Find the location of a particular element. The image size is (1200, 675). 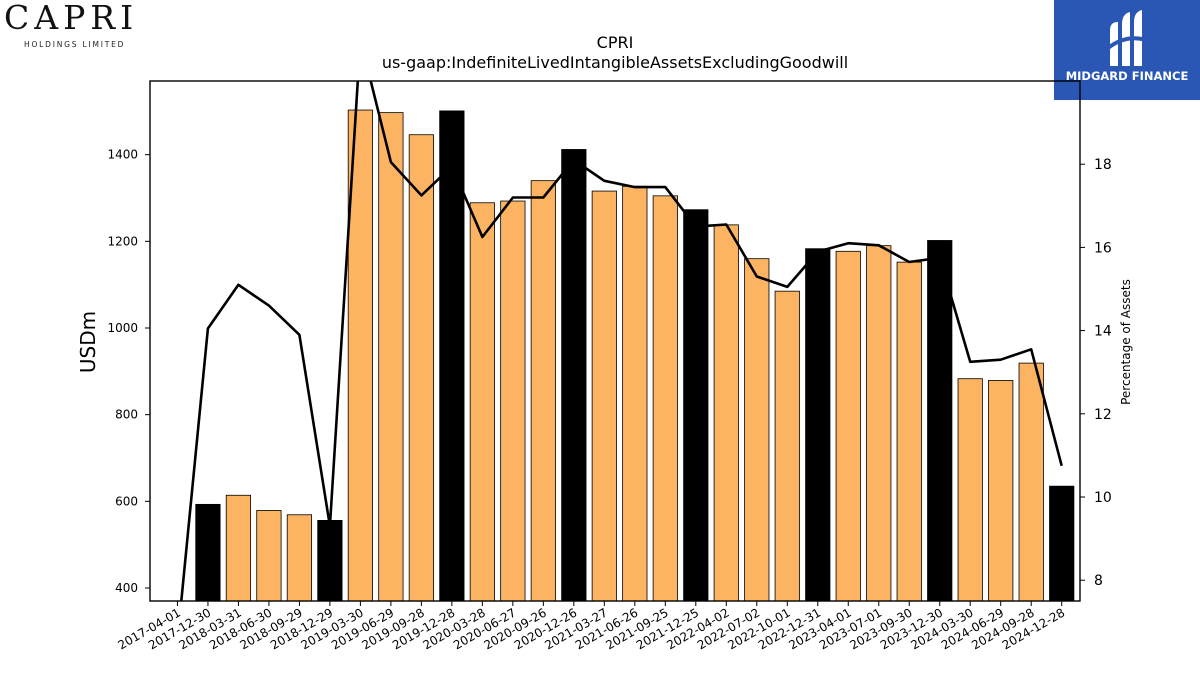

y-tick-label-800: 800 is located at coordinates (126, 415).